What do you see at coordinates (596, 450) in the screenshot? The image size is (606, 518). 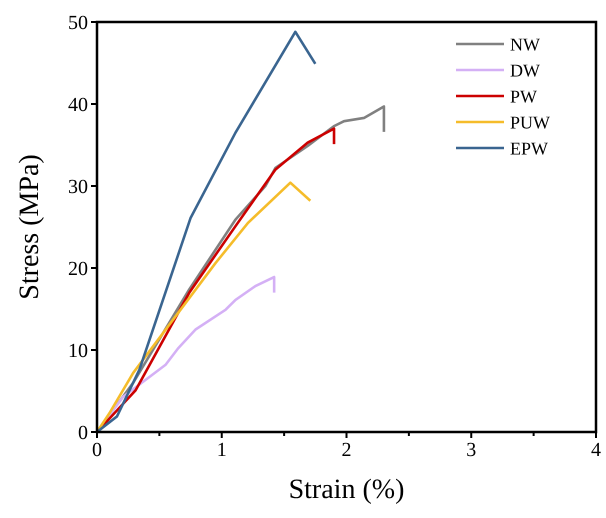 I see `x-tick-label: 4` at bounding box center [596, 450].